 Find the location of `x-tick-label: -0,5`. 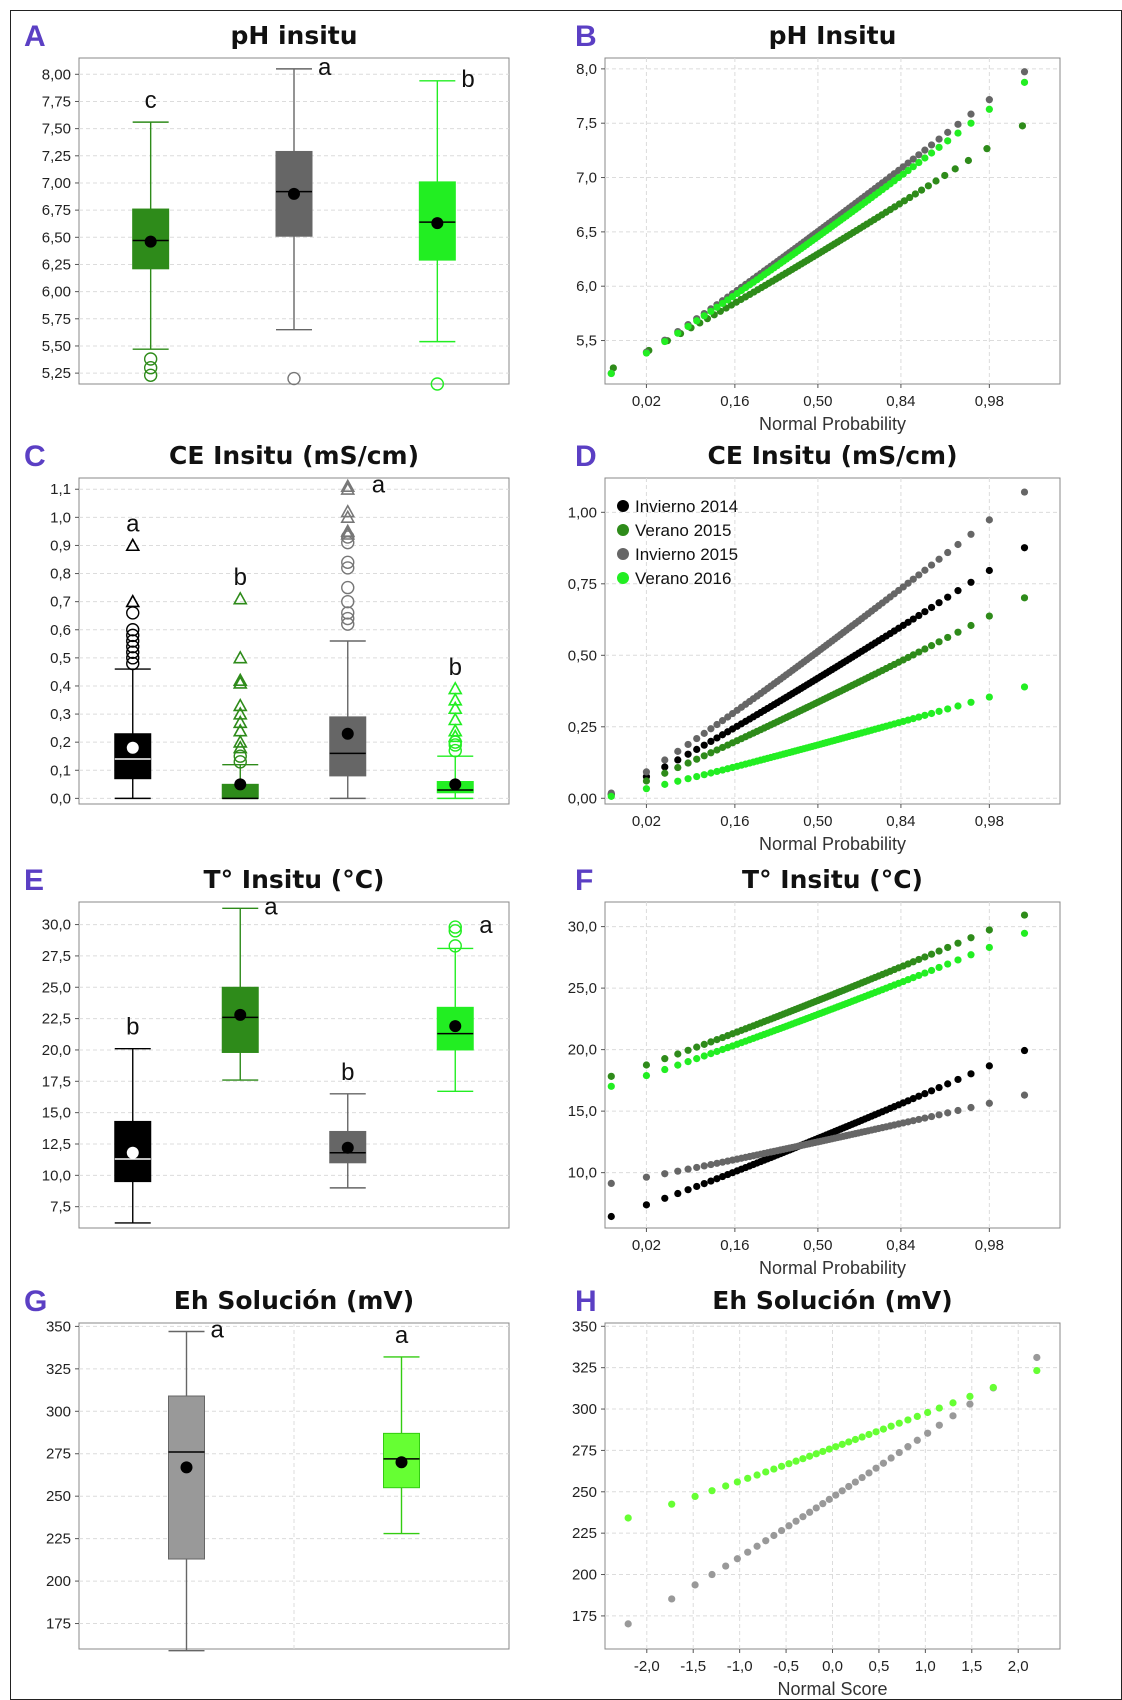

x-tick-label: -0,5 is located at coordinates (786, 1666).